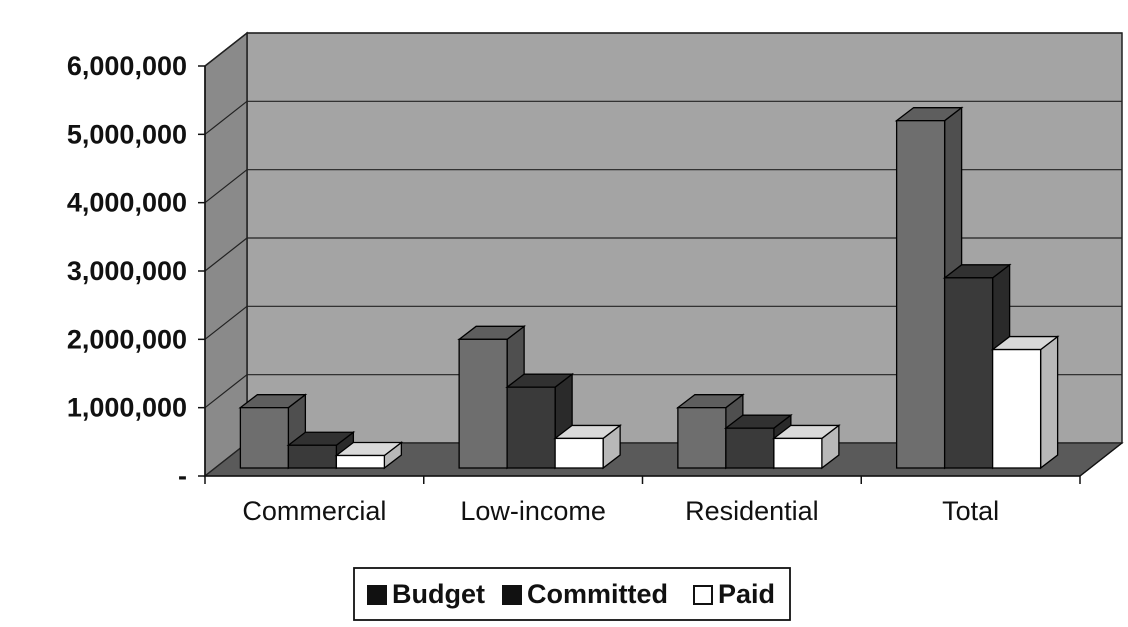  What do you see at coordinates (1049, 402) in the screenshot?
I see `bar-side` at bounding box center [1049, 402].